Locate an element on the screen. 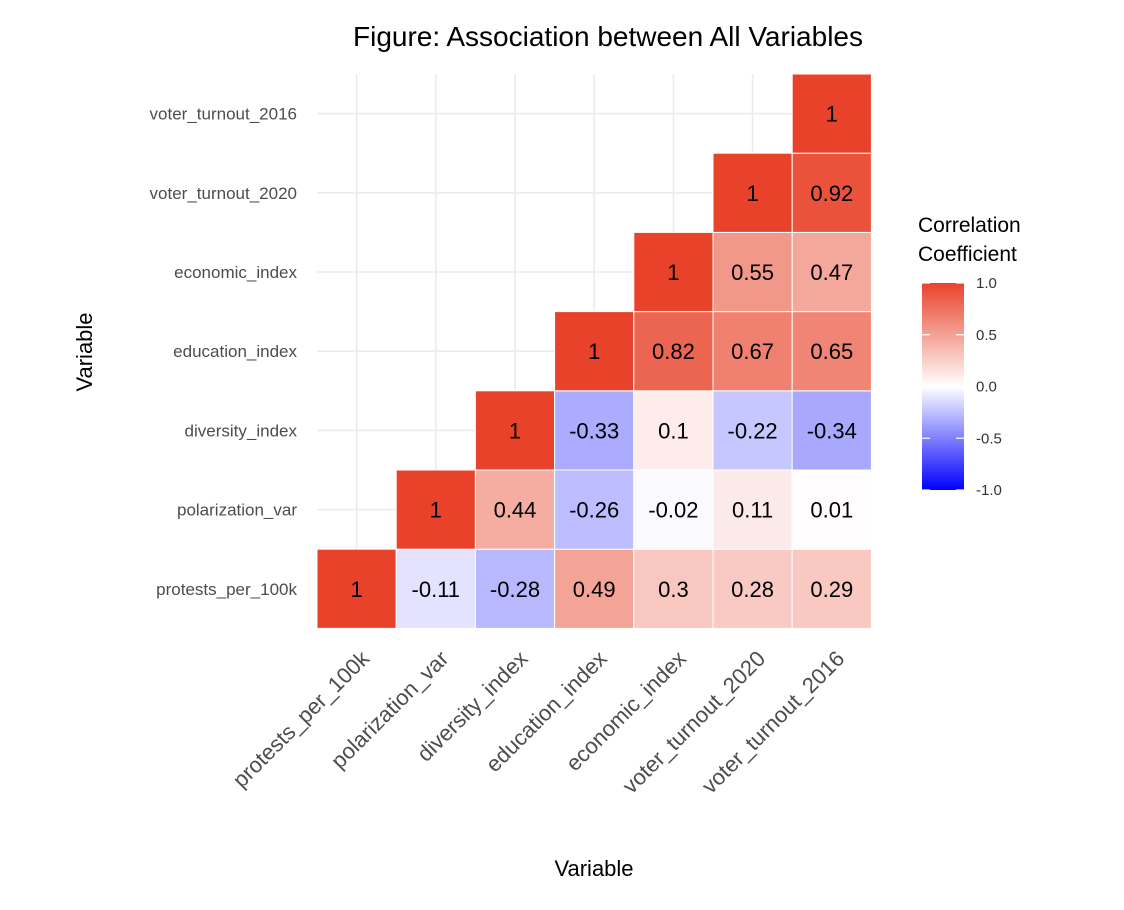 This screenshot has width=1124, height=910. legend-title-line-1: Correlation is located at coordinates (969, 225).